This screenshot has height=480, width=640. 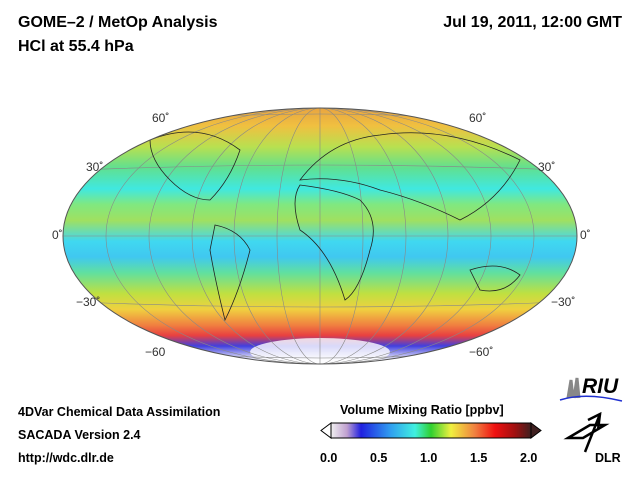 What do you see at coordinates (478, 118) in the screenshot?
I see `lat-label-right-60: 60˚` at bounding box center [478, 118].